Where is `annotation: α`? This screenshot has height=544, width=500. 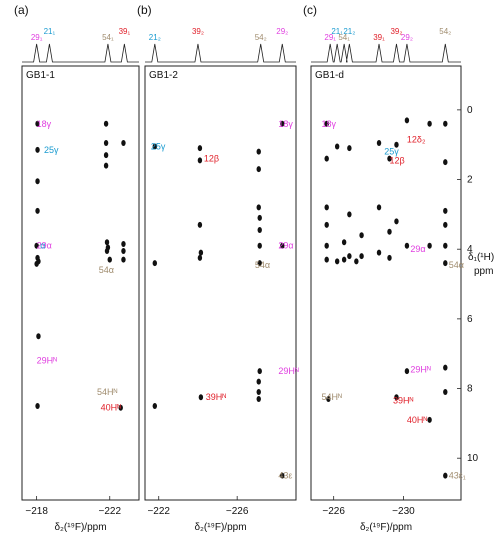
annotation: α is located at coordinates (42, 246).